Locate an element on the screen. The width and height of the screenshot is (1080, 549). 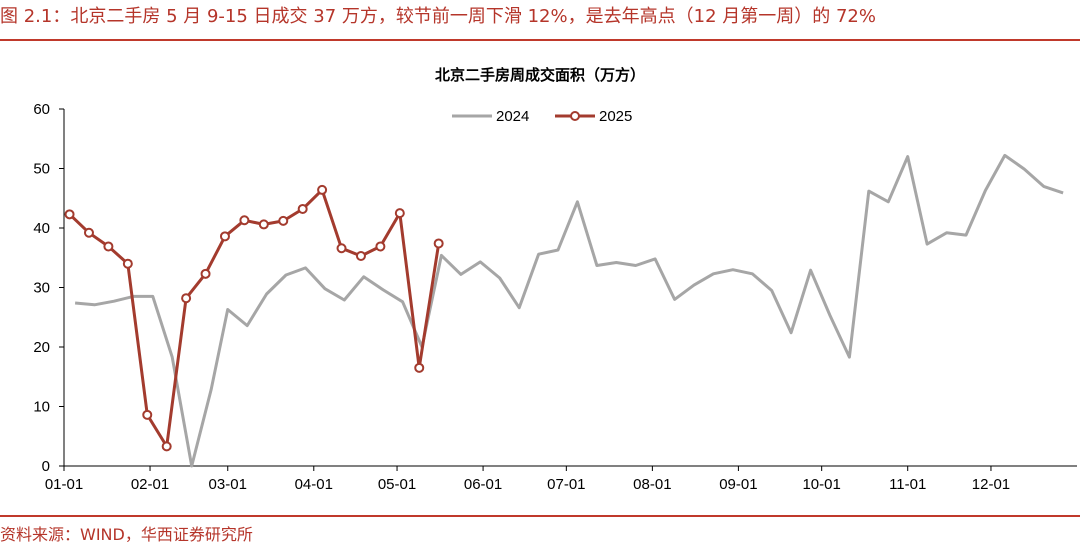
top-divider is located at coordinates (540, 40).